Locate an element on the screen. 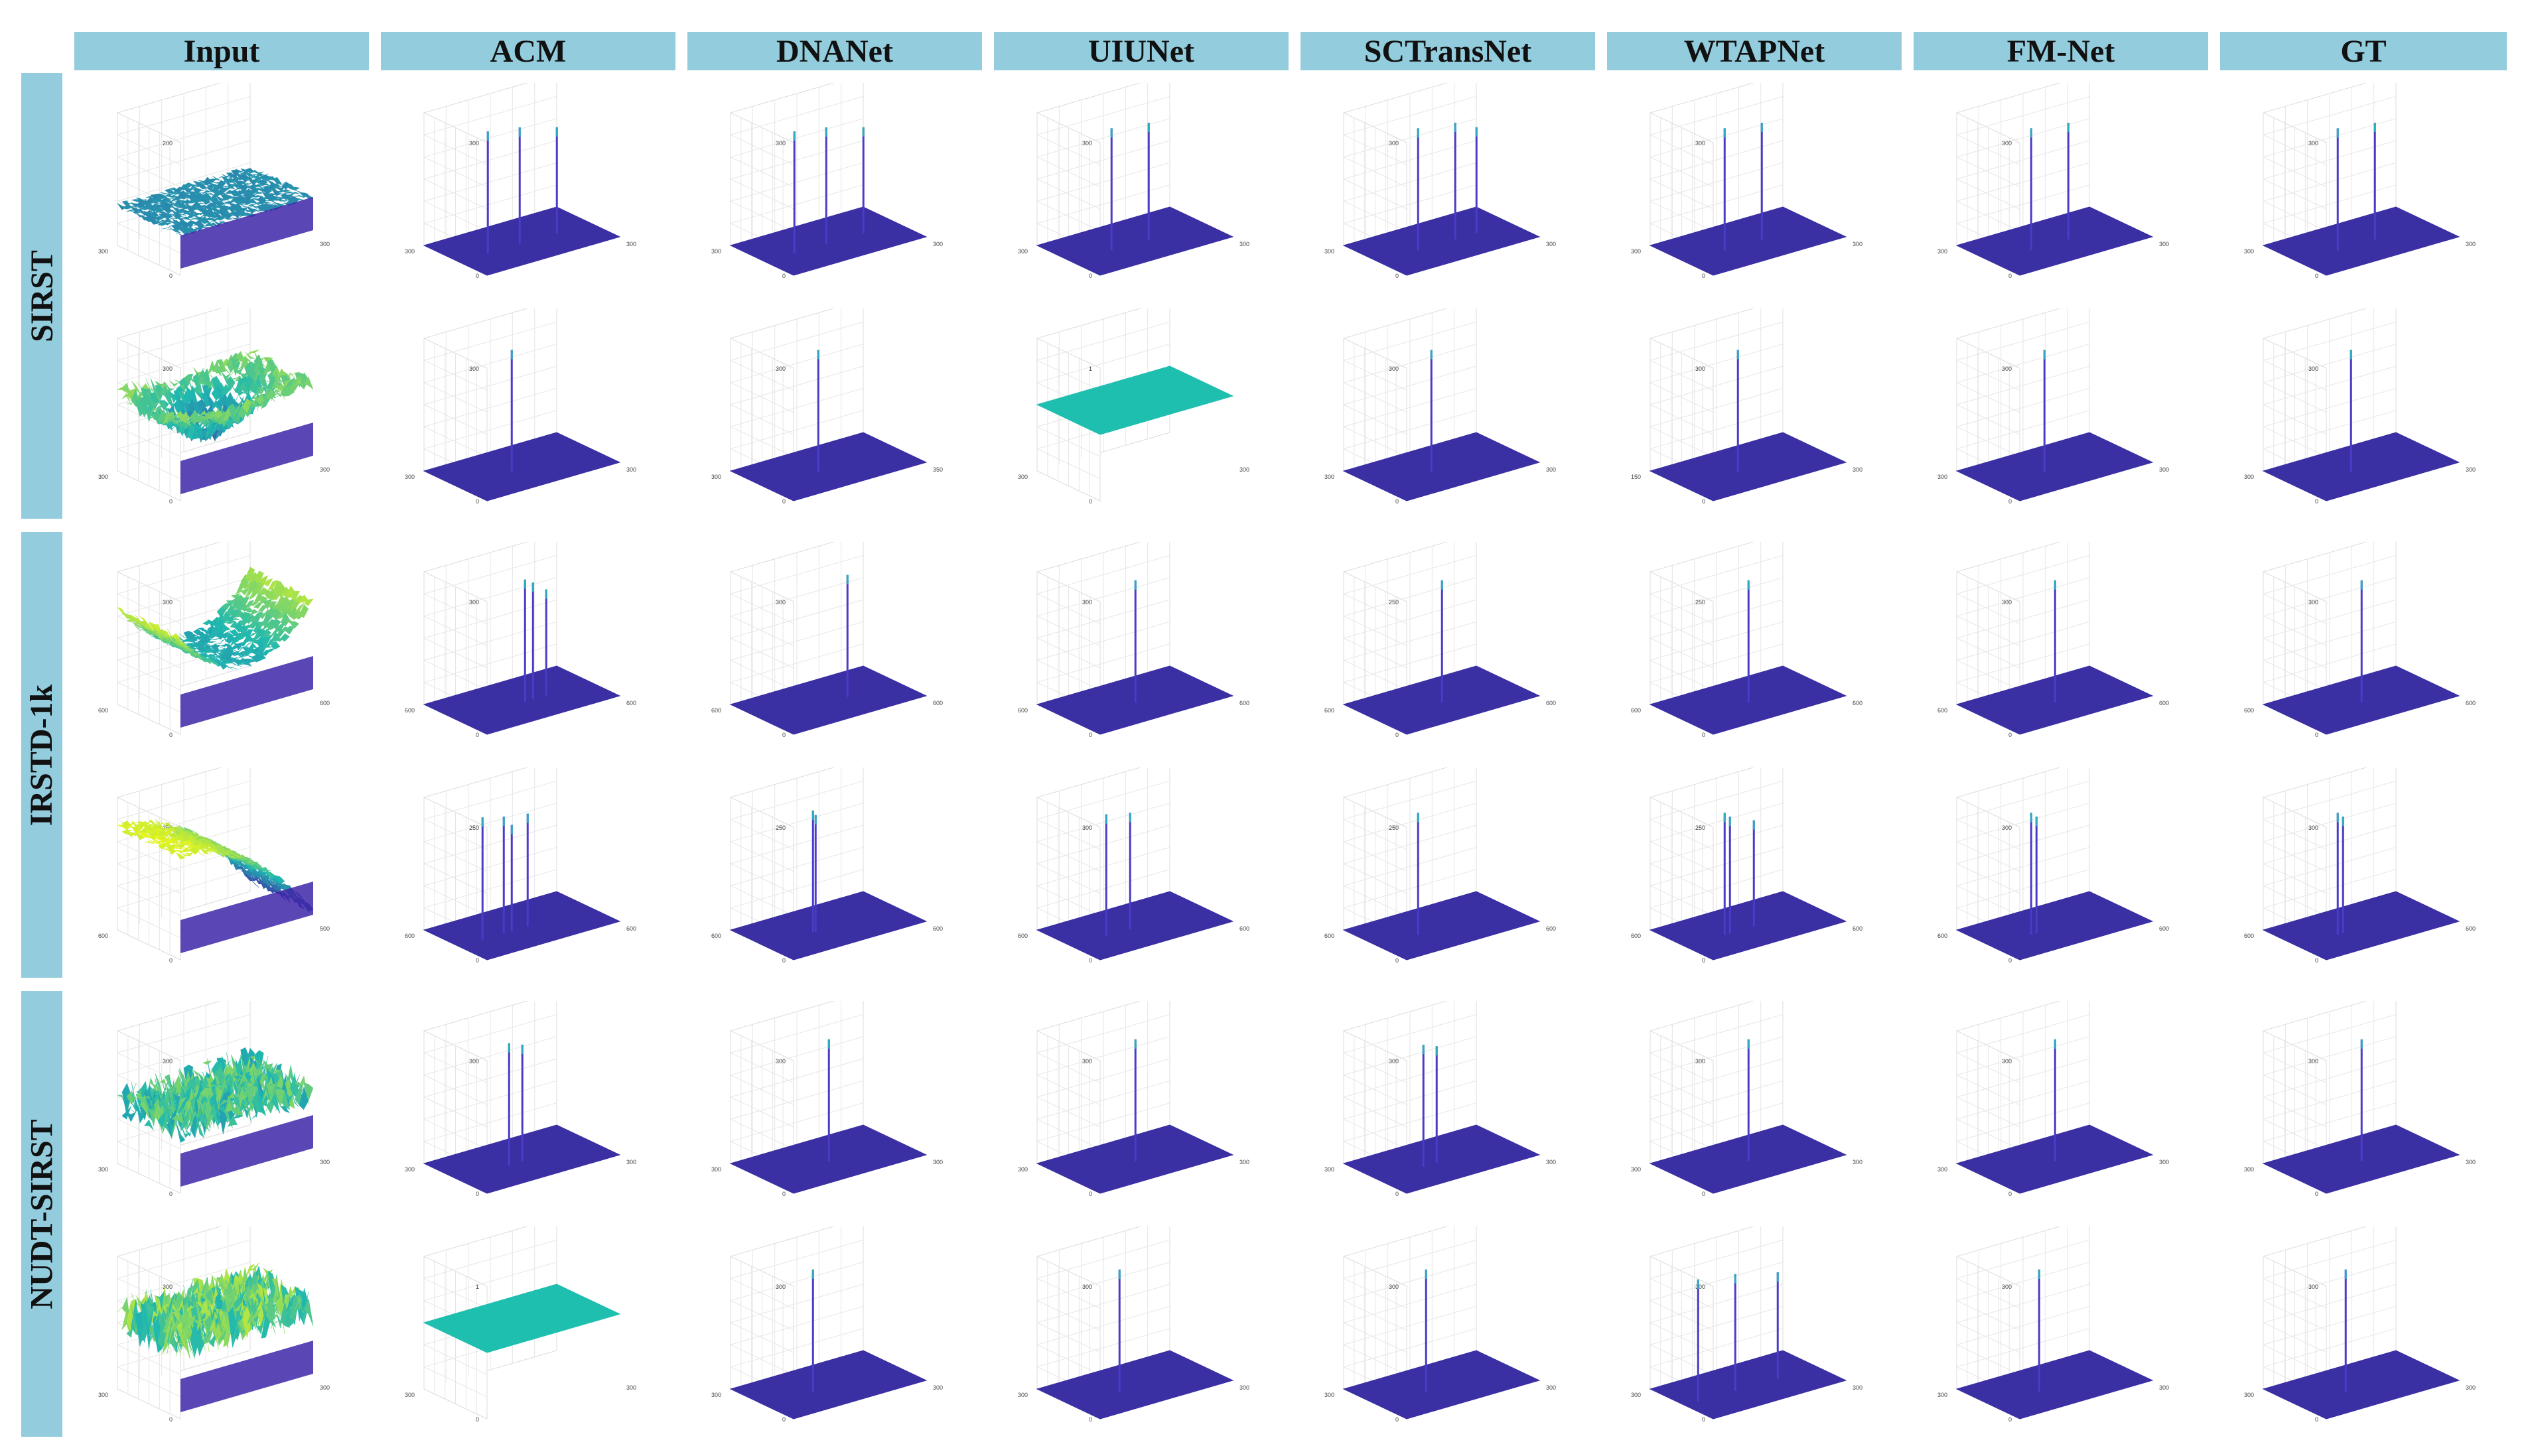 Image resolution: width=2528 pixels, height=1456 pixels. plot-cell-uiunet-3: 300 0 600 600 is located at coordinates (1141, 880).